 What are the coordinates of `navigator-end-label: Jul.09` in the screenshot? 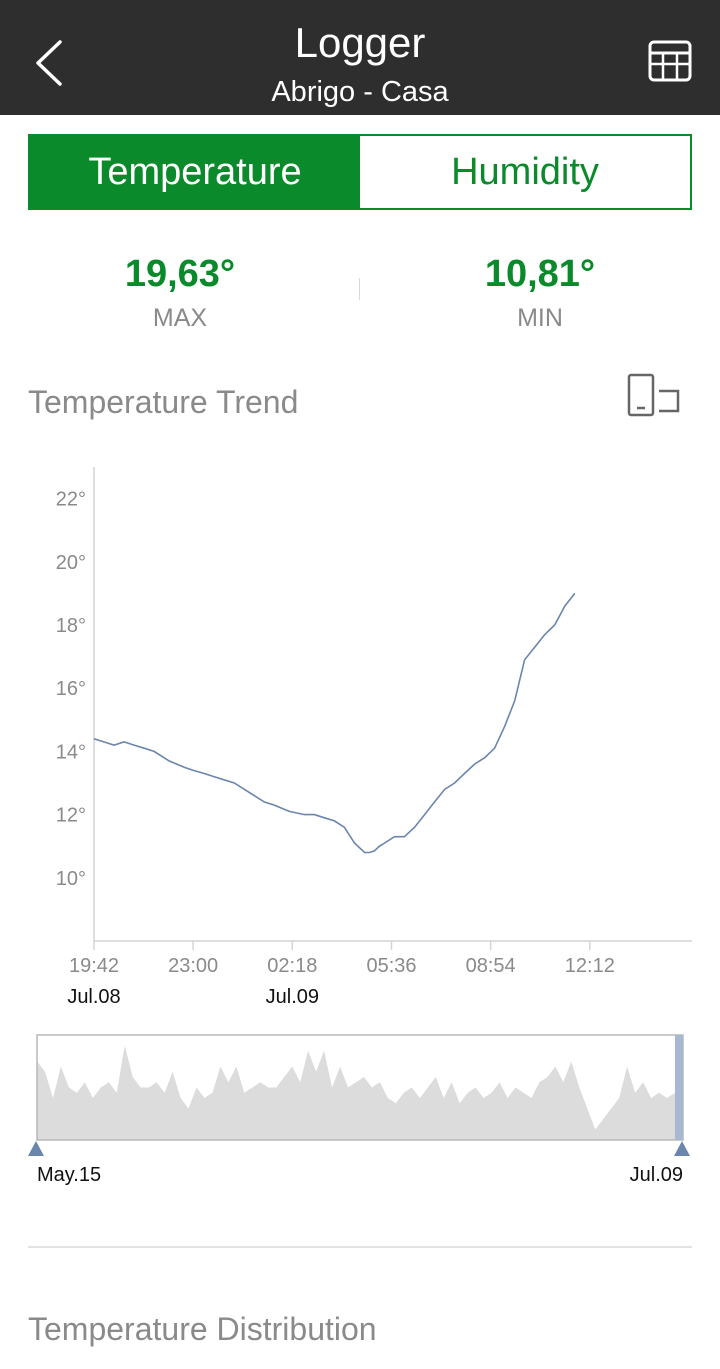 It's located at (656, 1175).